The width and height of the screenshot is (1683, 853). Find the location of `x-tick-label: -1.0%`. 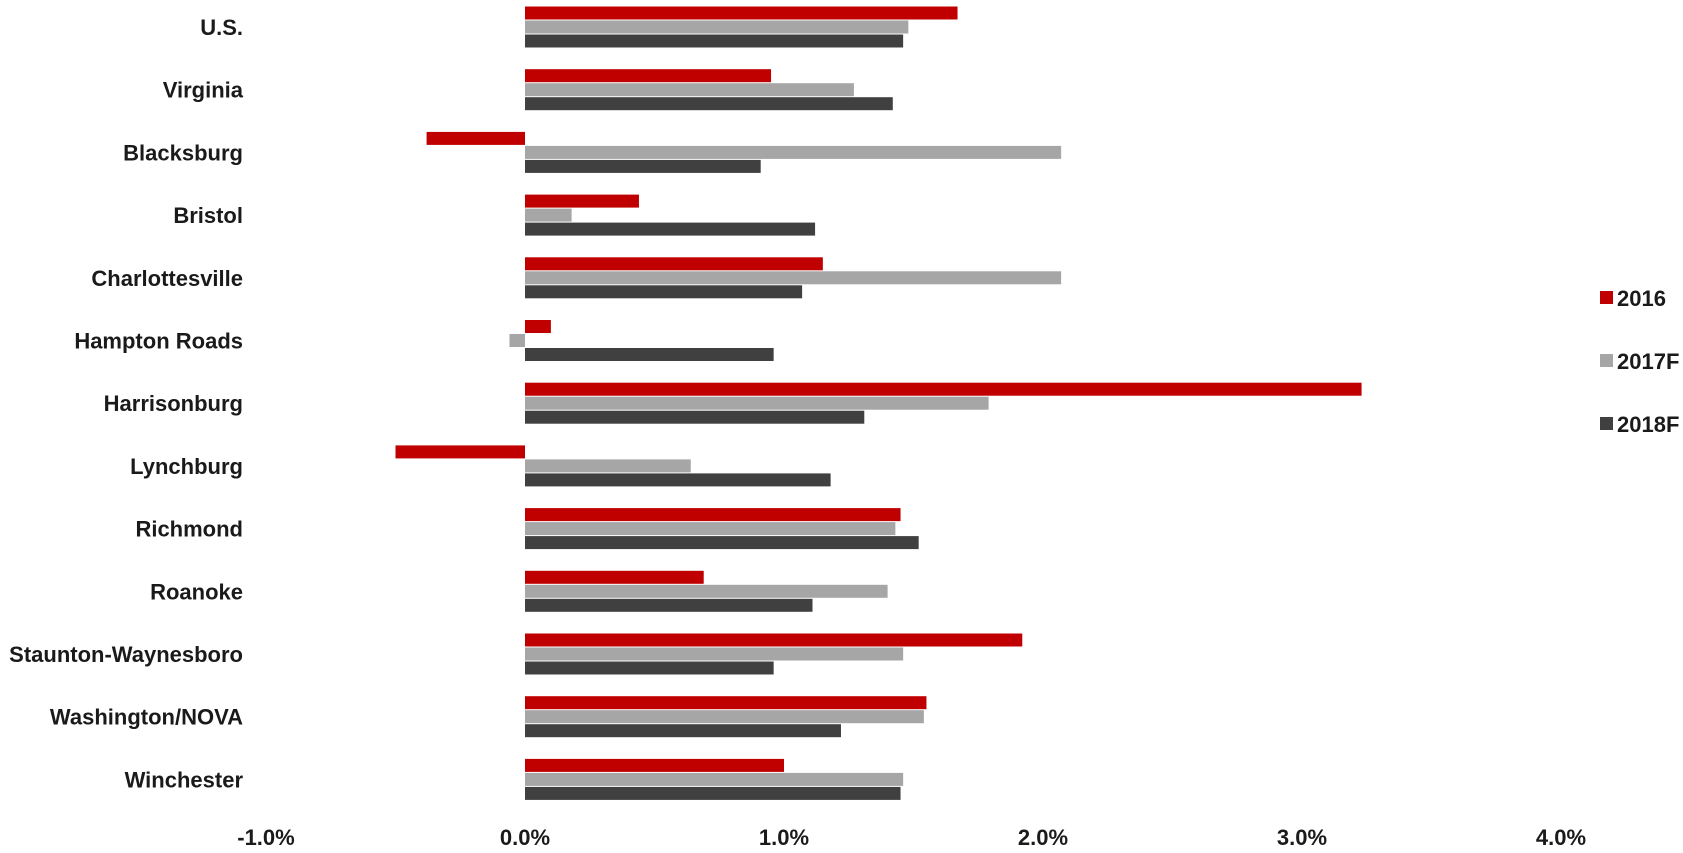

x-tick-label: -1.0% is located at coordinates (265, 837).